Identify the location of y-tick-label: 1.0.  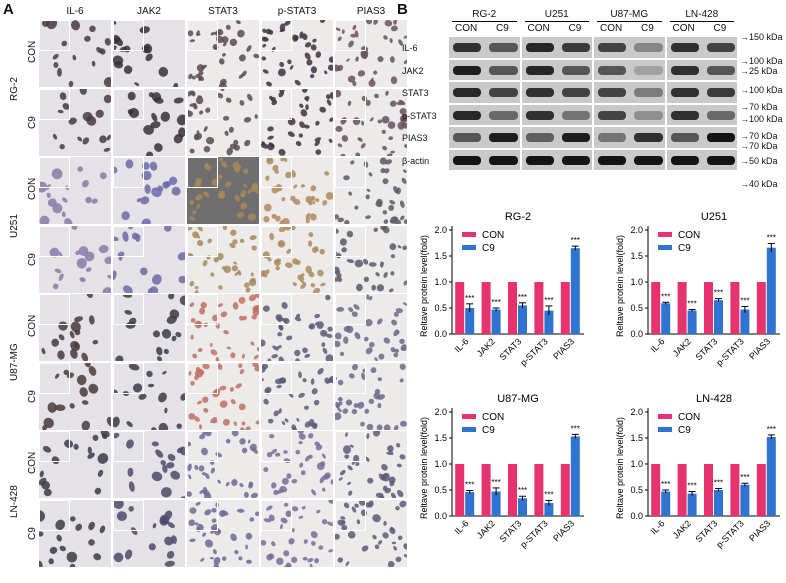
(440, 464).